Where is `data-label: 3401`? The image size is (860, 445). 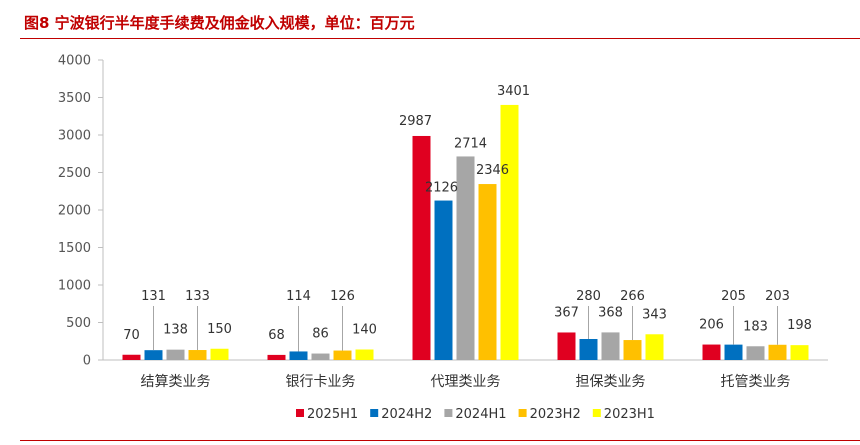
data-label: 3401 is located at coordinates (513, 91).